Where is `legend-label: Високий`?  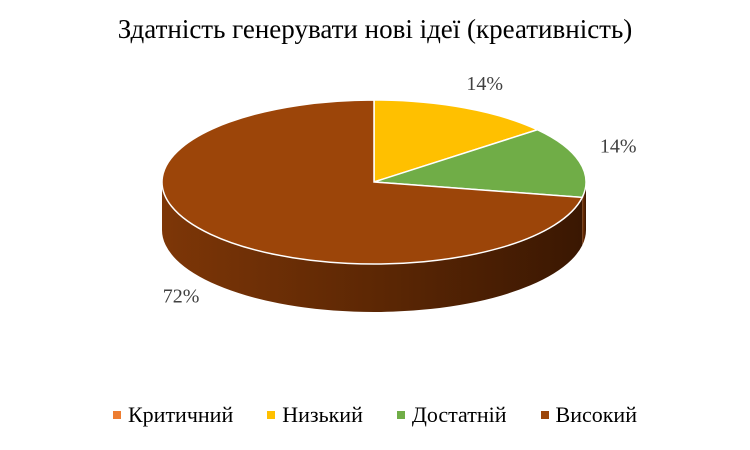
legend-label: Високий is located at coordinates (596, 414).